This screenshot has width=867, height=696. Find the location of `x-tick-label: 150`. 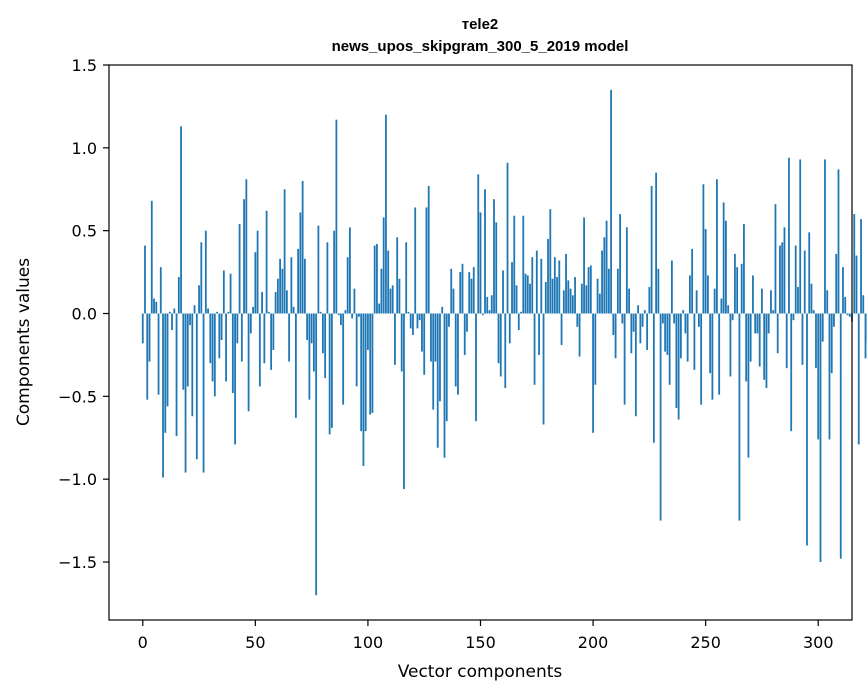

x-tick-label: 150 is located at coordinates (480, 642).